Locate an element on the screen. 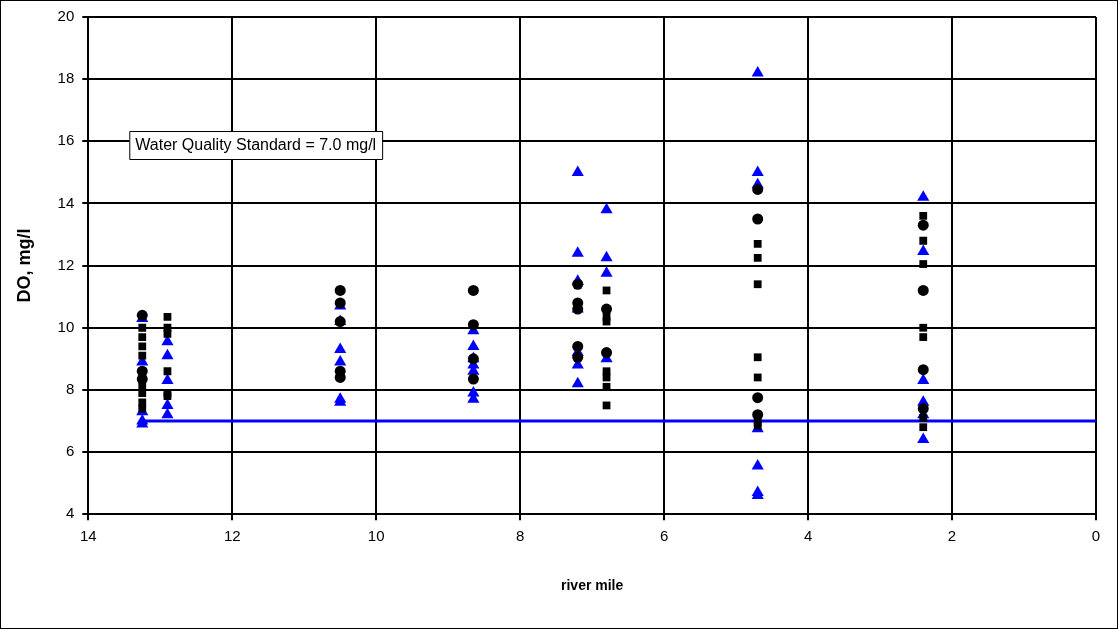 Image resolution: width=1118 pixels, height=629 pixels. y-tick-label: 8 is located at coordinates (70, 389).